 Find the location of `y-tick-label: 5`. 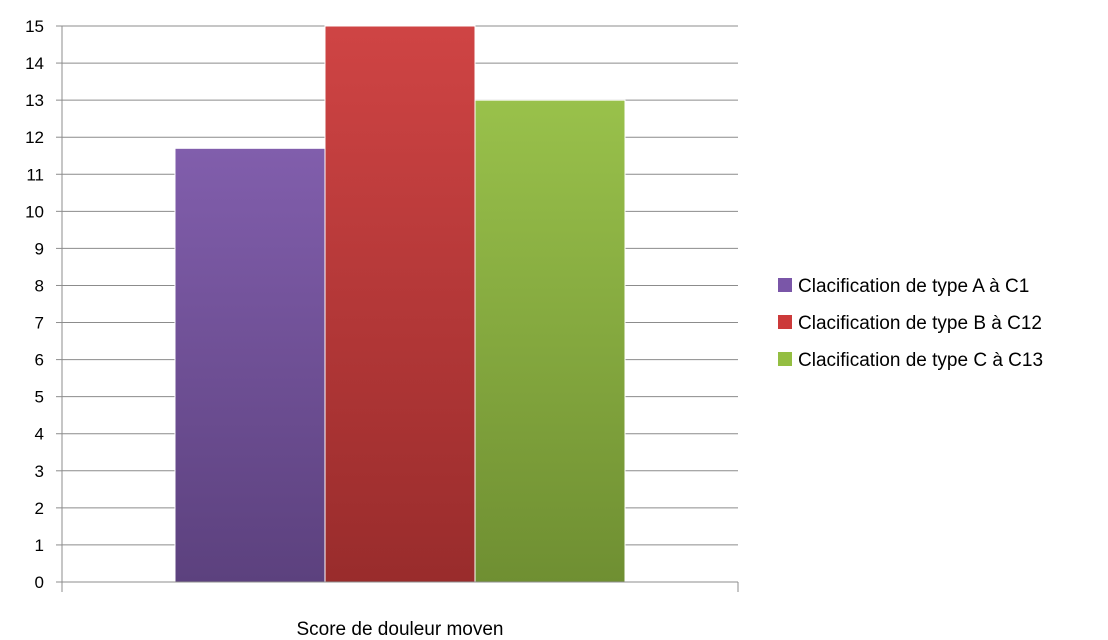

y-tick-label: 5 is located at coordinates (39, 397).